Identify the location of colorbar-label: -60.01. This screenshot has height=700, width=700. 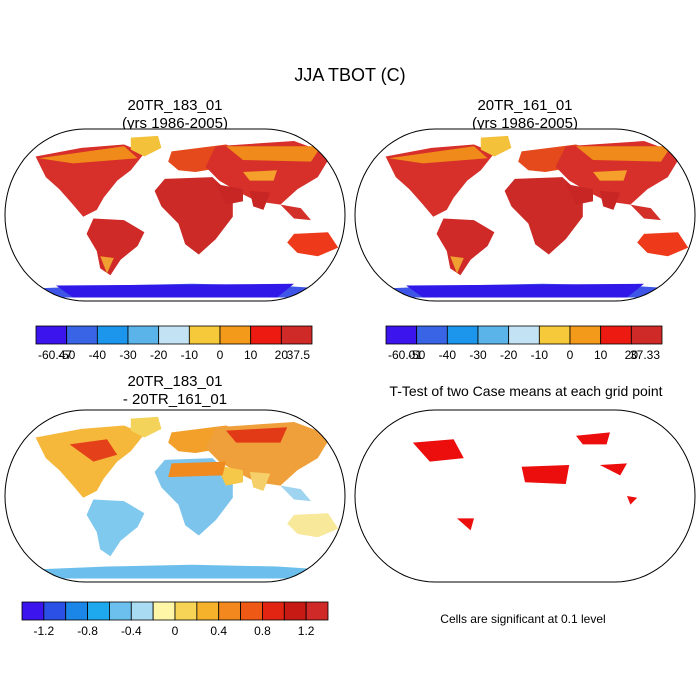
(405, 355).